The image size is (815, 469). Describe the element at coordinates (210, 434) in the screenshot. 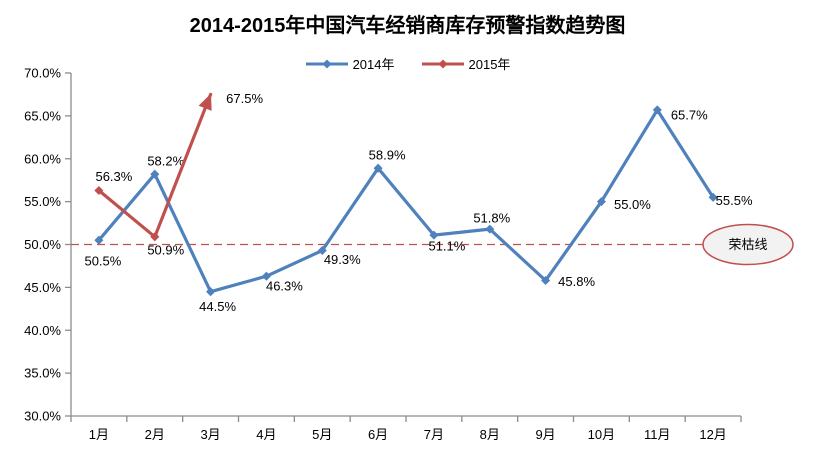

I see `svg-text: 3月` at that location.